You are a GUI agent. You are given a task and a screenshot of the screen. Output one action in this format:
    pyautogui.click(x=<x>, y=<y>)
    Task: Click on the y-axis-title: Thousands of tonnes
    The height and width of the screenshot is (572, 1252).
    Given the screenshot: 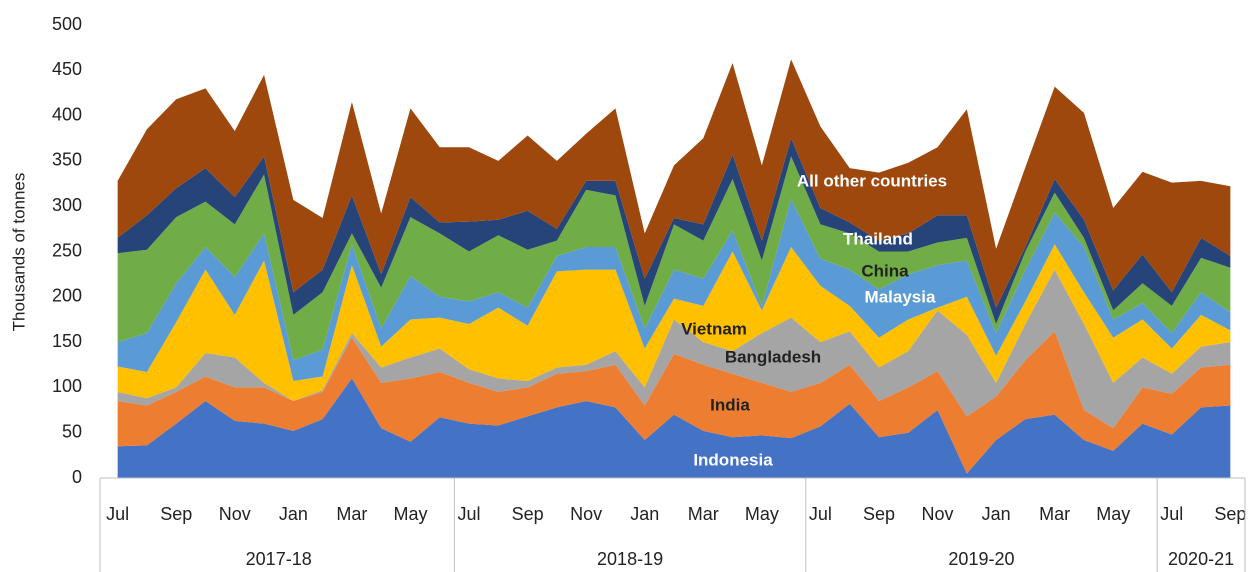 What is the action you would take?
    pyautogui.click(x=18, y=252)
    